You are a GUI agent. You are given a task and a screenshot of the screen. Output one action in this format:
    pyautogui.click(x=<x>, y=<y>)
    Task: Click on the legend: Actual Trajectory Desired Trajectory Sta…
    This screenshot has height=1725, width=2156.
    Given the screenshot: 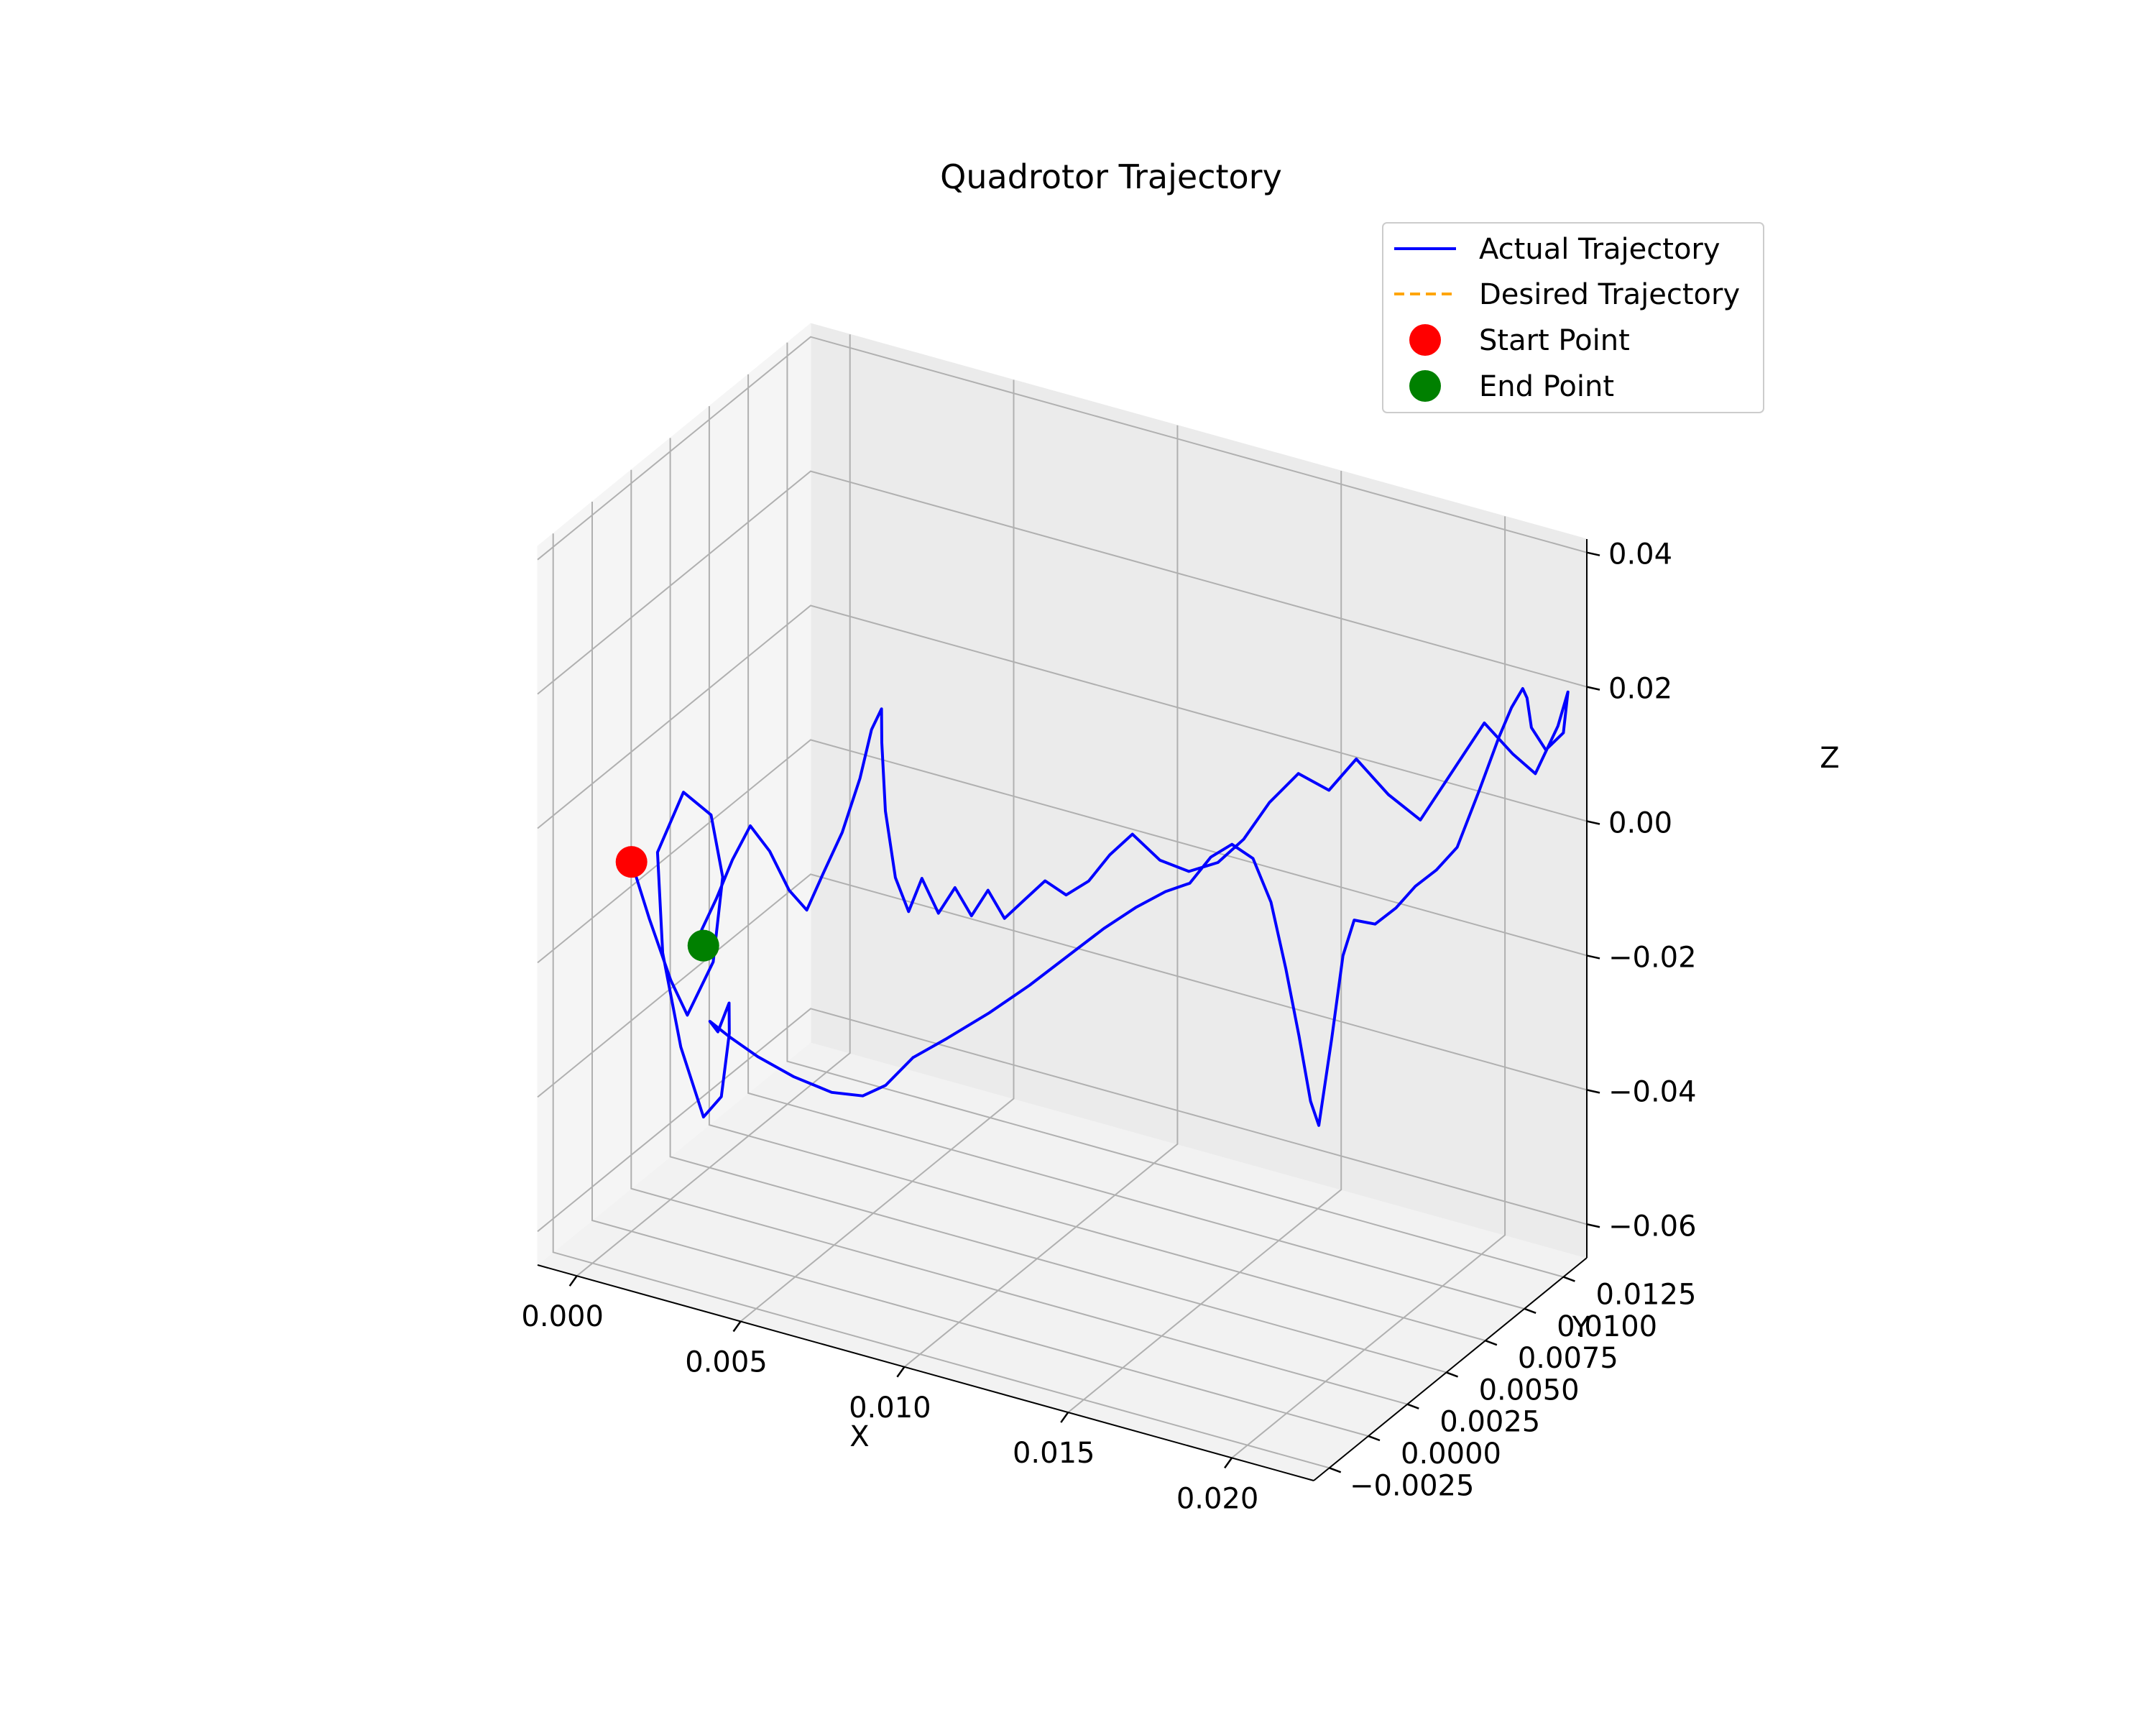 What is the action you would take?
    pyautogui.click(x=1573, y=317)
    